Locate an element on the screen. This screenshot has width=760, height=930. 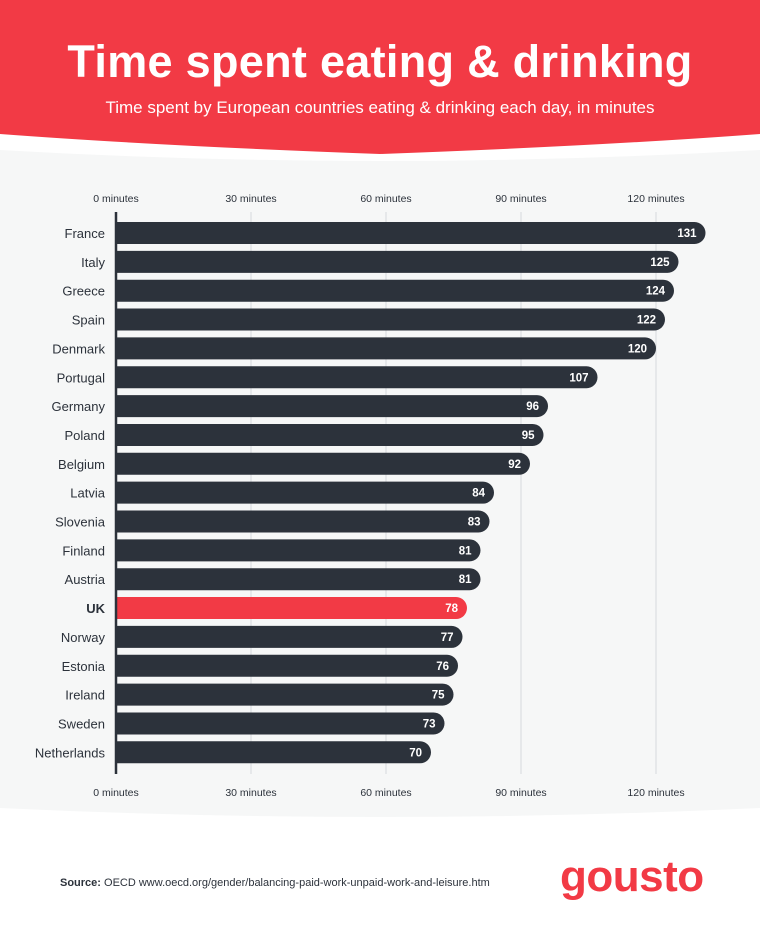
category-label: UK is located at coordinates (95, 608).